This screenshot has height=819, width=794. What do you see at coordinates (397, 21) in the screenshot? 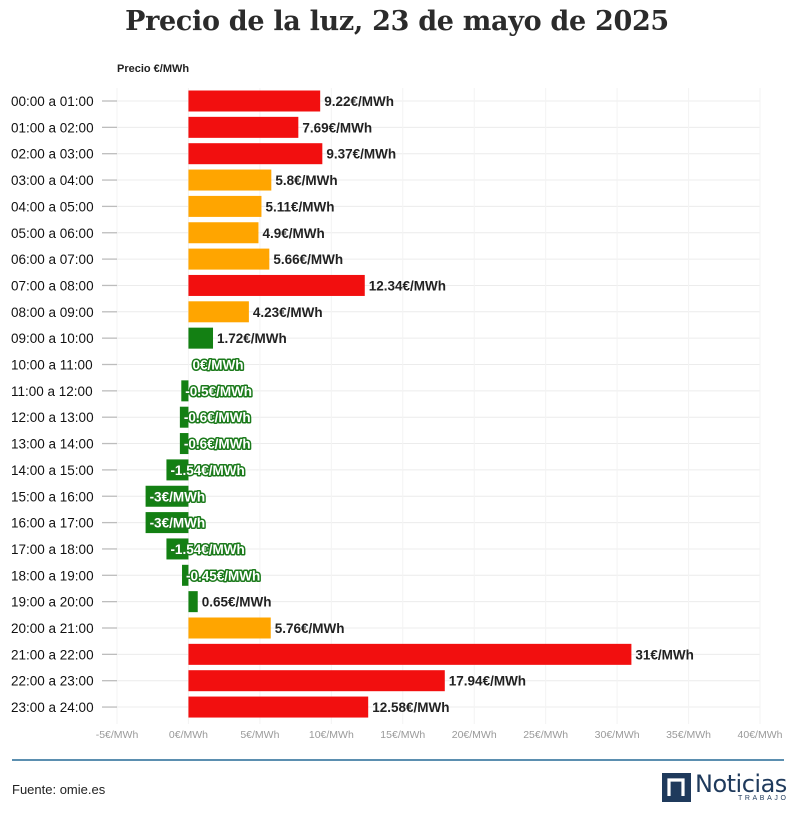
I see `chart-title: Precio de la luz, 23 de mayo de 2025` at bounding box center [397, 21].